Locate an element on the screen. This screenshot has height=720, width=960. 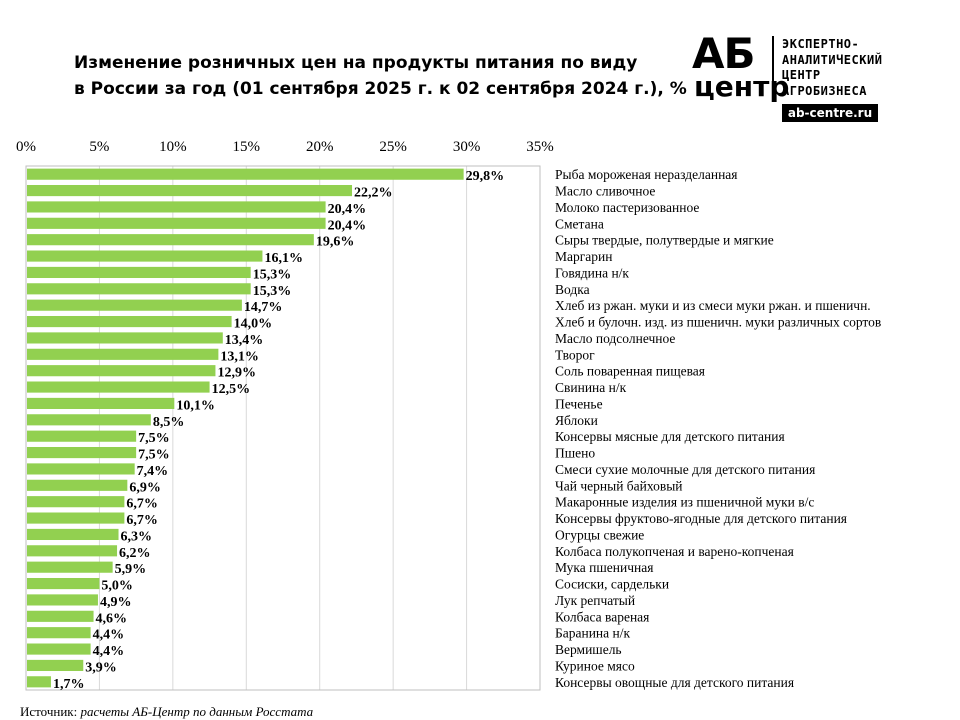
x-tick-label: 5% is located at coordinates (99, 147).